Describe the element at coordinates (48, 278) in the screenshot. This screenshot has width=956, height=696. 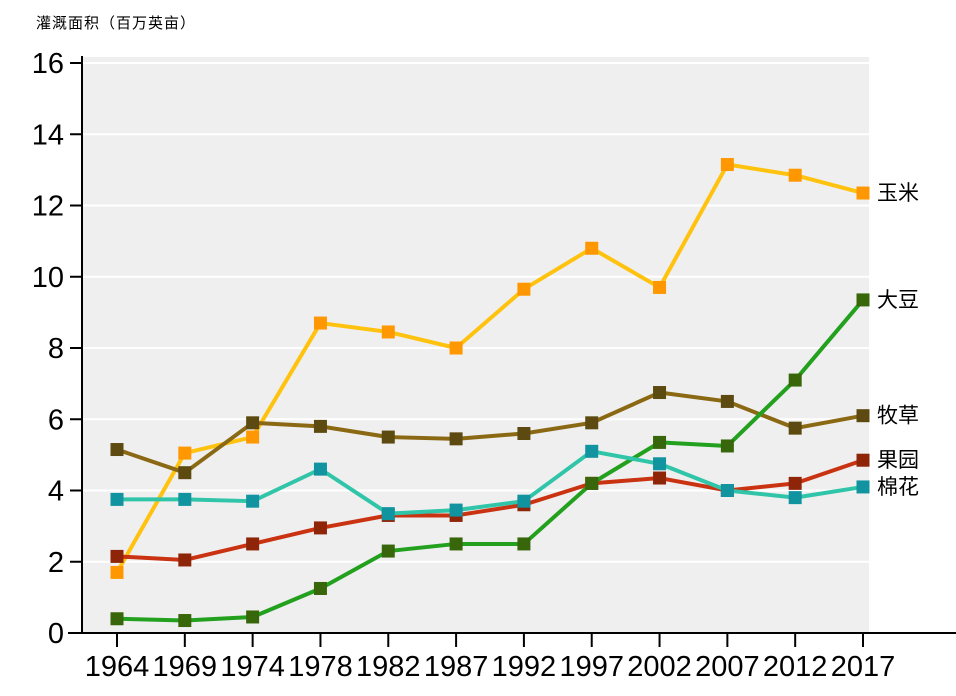
I see `y-tick-label: 10` at that location.